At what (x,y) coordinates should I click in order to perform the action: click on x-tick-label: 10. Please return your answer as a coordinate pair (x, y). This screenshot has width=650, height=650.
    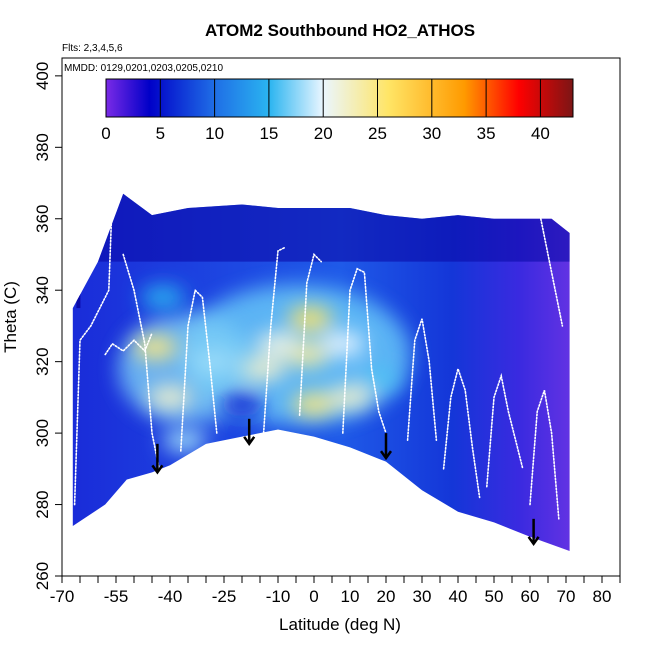
    Looking at the image, I should click on (350, 596).